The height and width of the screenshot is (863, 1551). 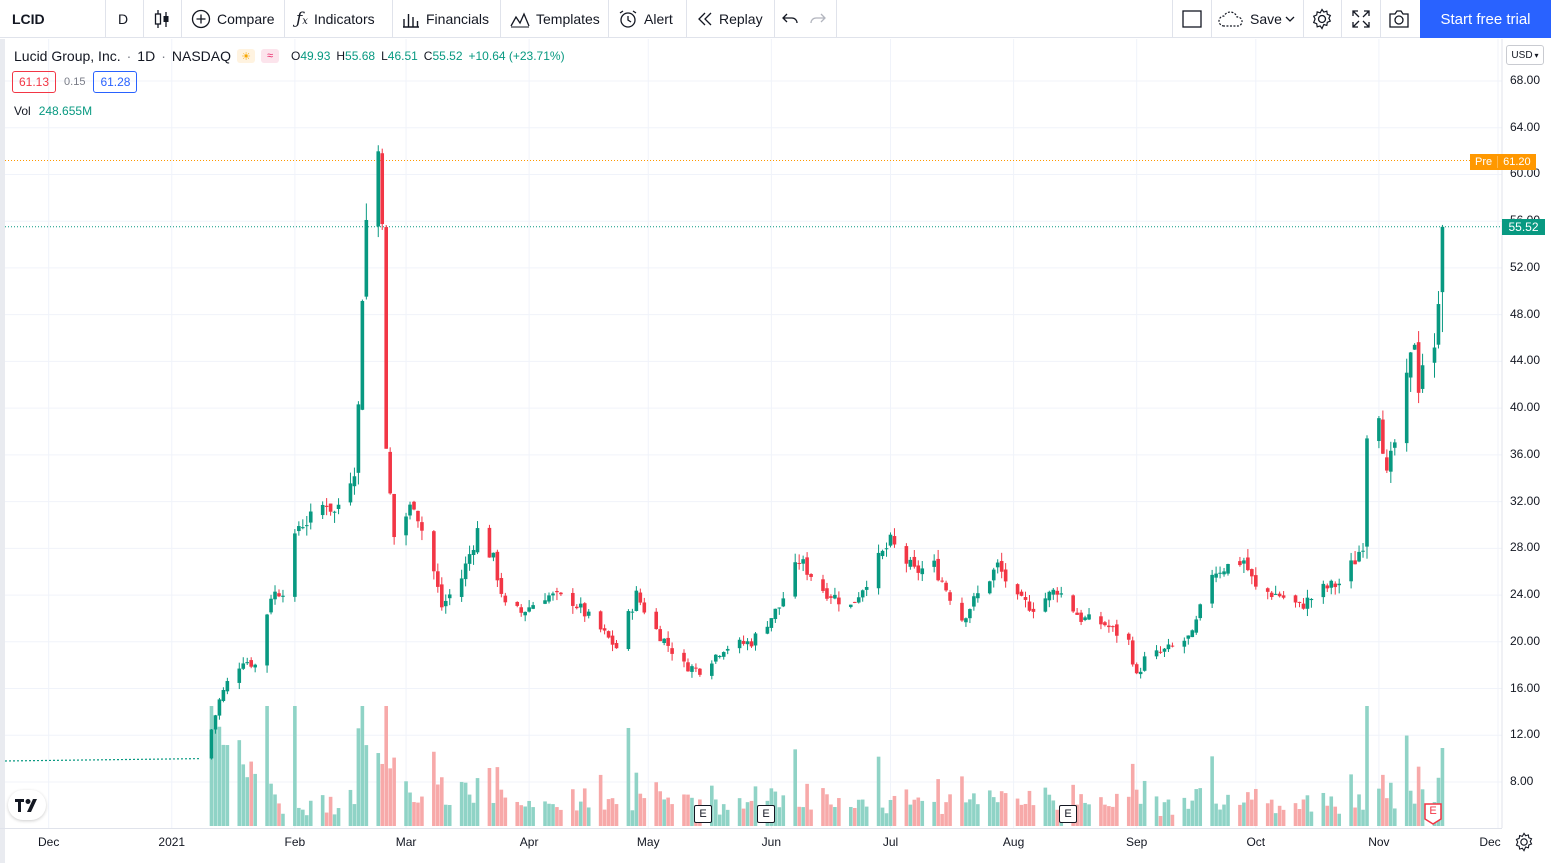 What do you see at coordinates (22, 111) in the screenshot?
I see `volume-label: Vol` at bounding box center [22, 111].